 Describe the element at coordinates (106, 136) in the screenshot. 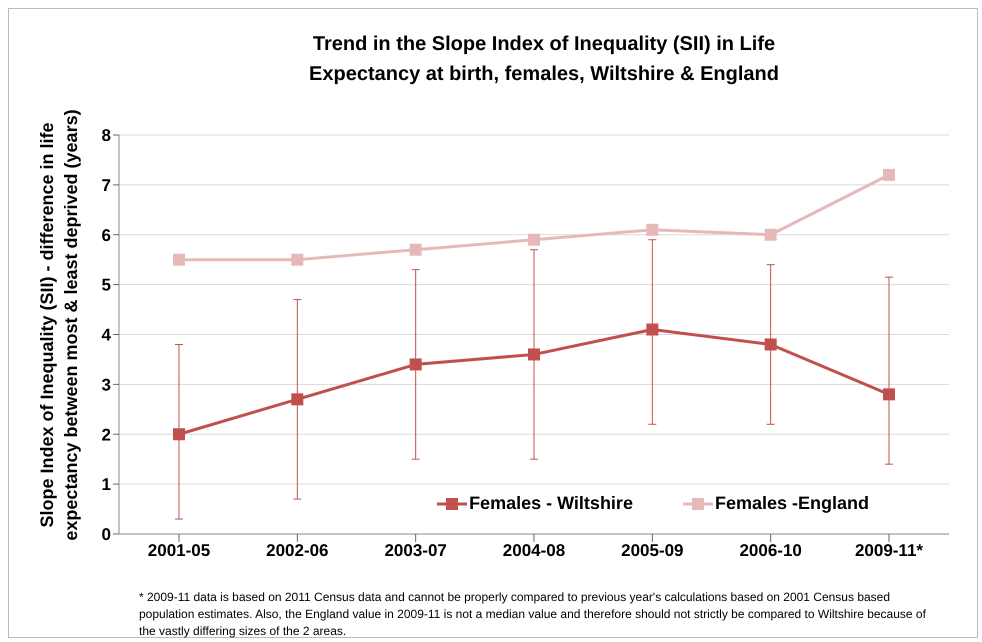

I see `y-tick-label: 8` at that location.